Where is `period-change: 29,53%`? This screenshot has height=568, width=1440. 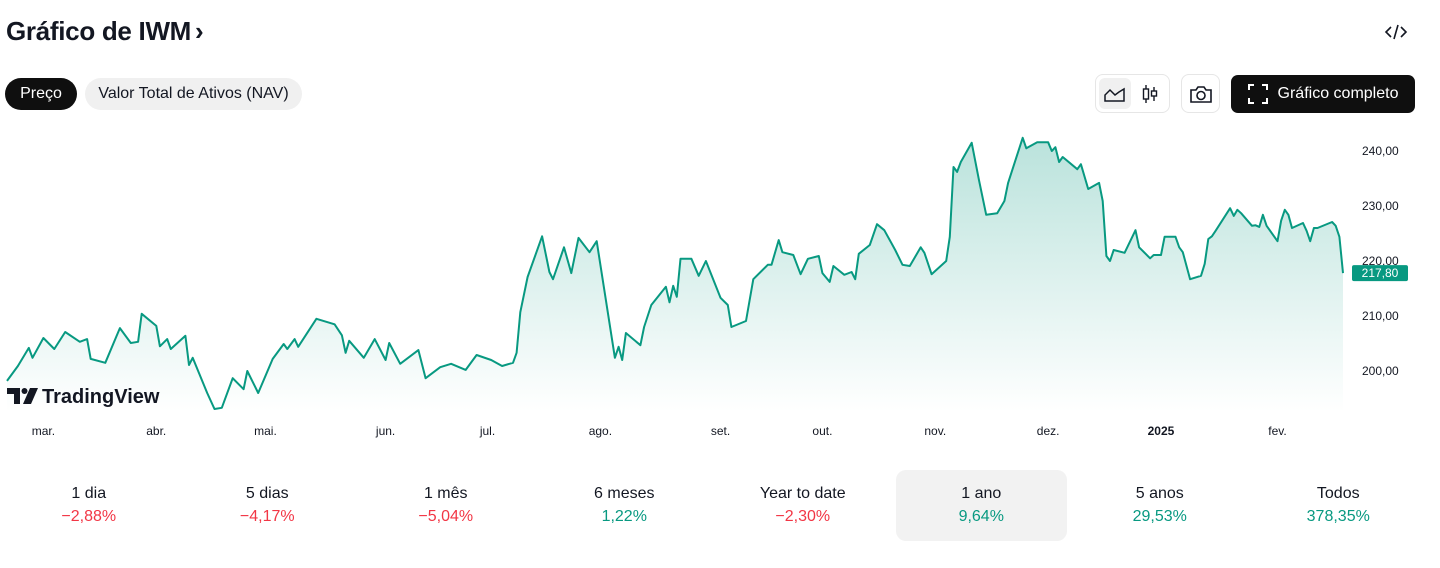
period-change: 29,53% is located at coordinates (1159, 516).